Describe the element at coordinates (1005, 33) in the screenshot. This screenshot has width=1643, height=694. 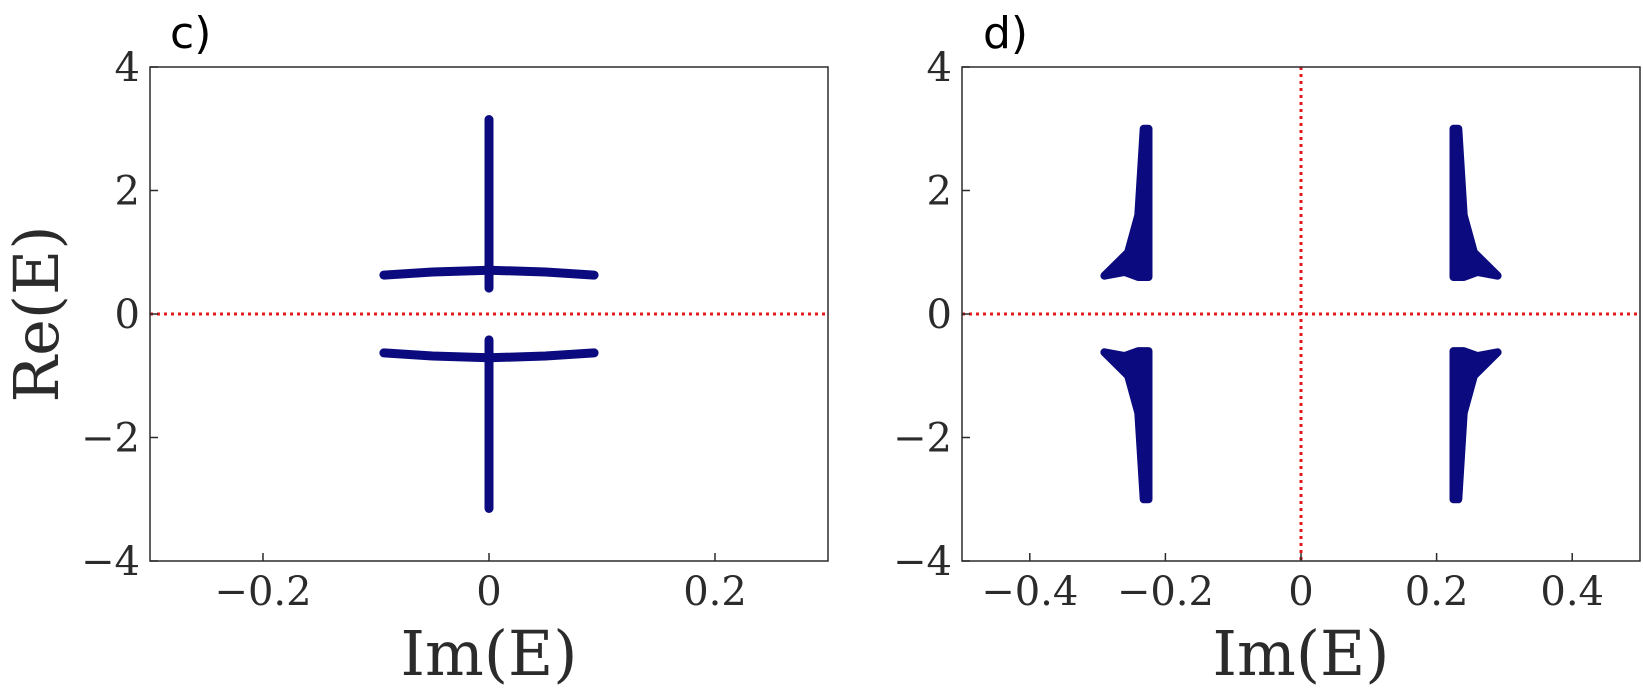
I see `panel-label: d)` at that location.